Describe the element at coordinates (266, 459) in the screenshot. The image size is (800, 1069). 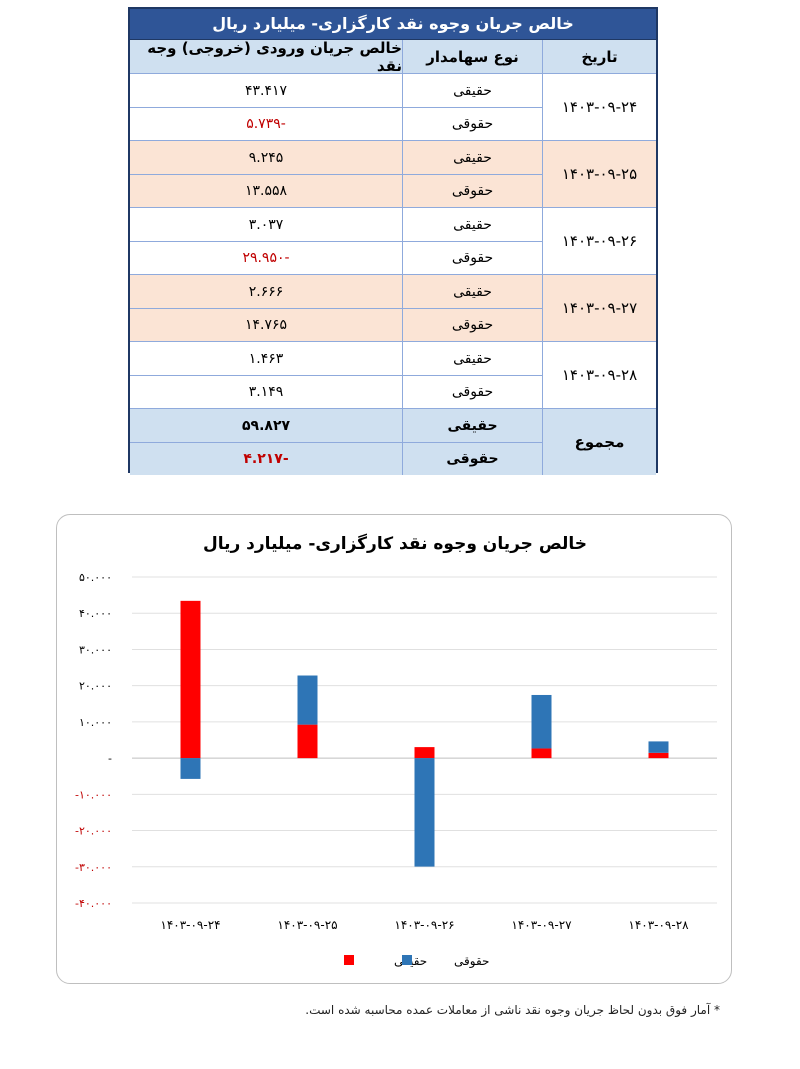
I see `row-value: -۴.۲۱۷` at that location.